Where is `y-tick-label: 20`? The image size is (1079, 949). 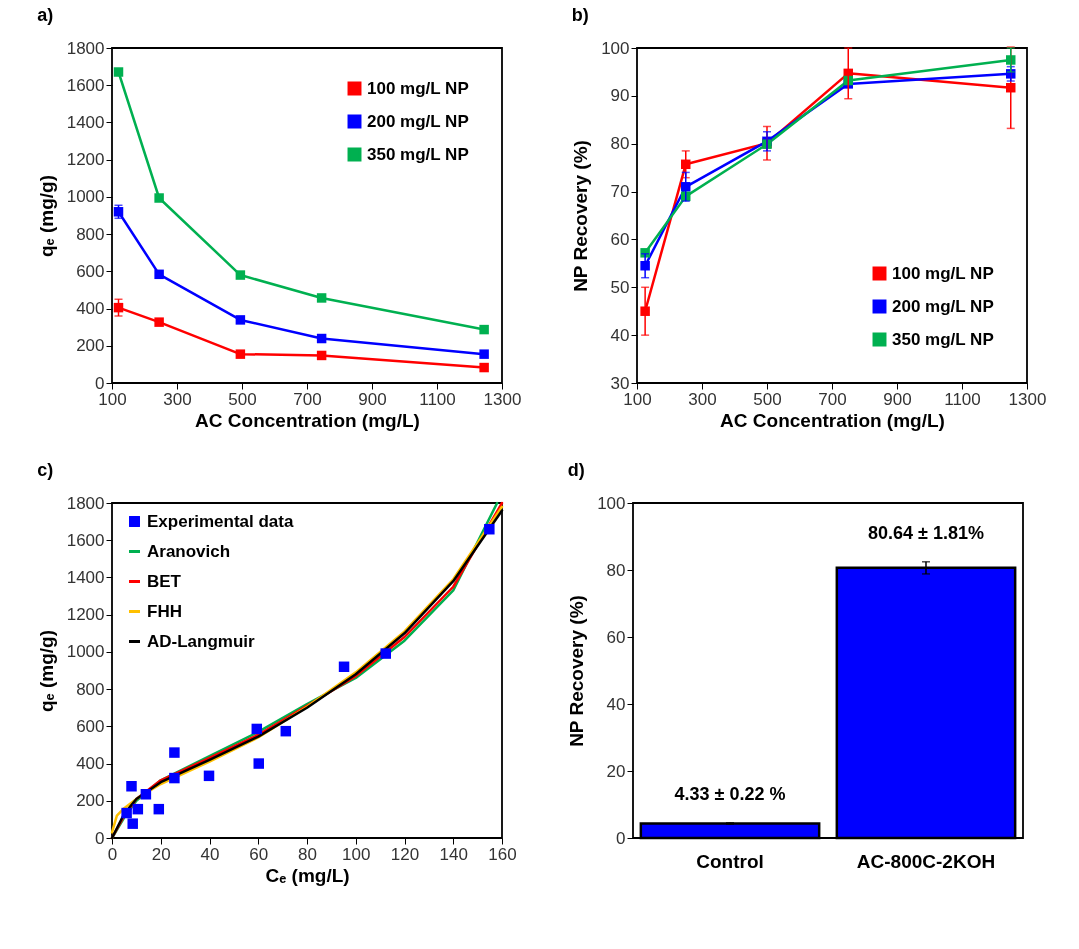
y-tick-label: 20 is located at coordinates (616, 771).